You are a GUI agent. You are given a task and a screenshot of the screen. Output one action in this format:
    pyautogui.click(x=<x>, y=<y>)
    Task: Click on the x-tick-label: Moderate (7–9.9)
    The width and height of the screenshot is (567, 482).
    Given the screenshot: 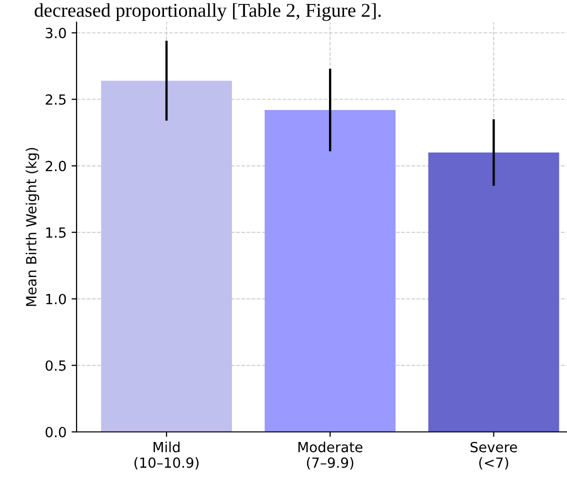 What is the action you would take?
    pyautogui.click(x=330, y=456)
    